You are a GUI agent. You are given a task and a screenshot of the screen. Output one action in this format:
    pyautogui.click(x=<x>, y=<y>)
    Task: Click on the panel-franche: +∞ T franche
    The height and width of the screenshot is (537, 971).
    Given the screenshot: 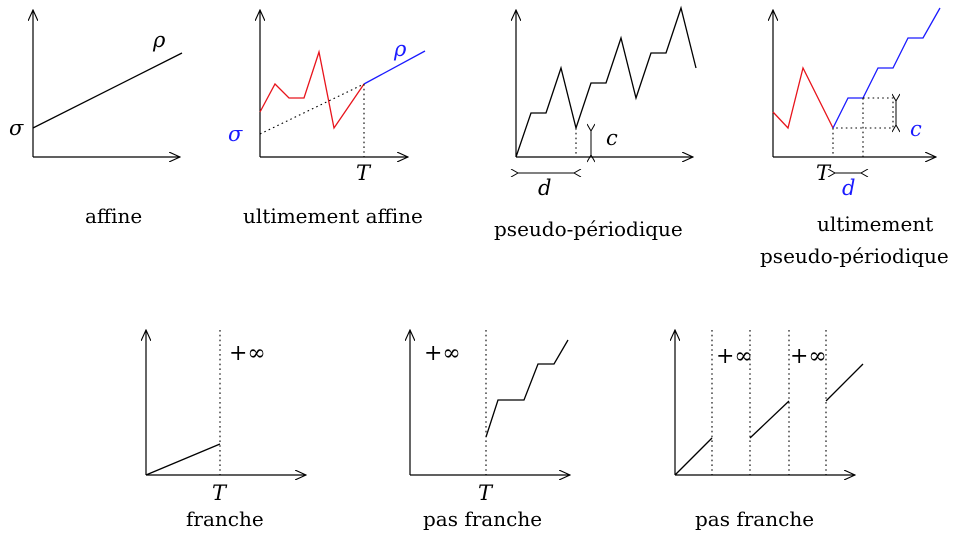 What is the action you would take?
    pyautogui.click(x=226, y=430)
    